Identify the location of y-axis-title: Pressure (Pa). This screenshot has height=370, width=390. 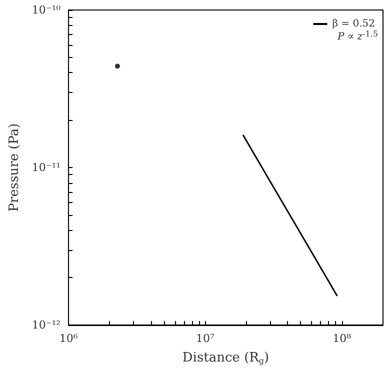
(14, 167).